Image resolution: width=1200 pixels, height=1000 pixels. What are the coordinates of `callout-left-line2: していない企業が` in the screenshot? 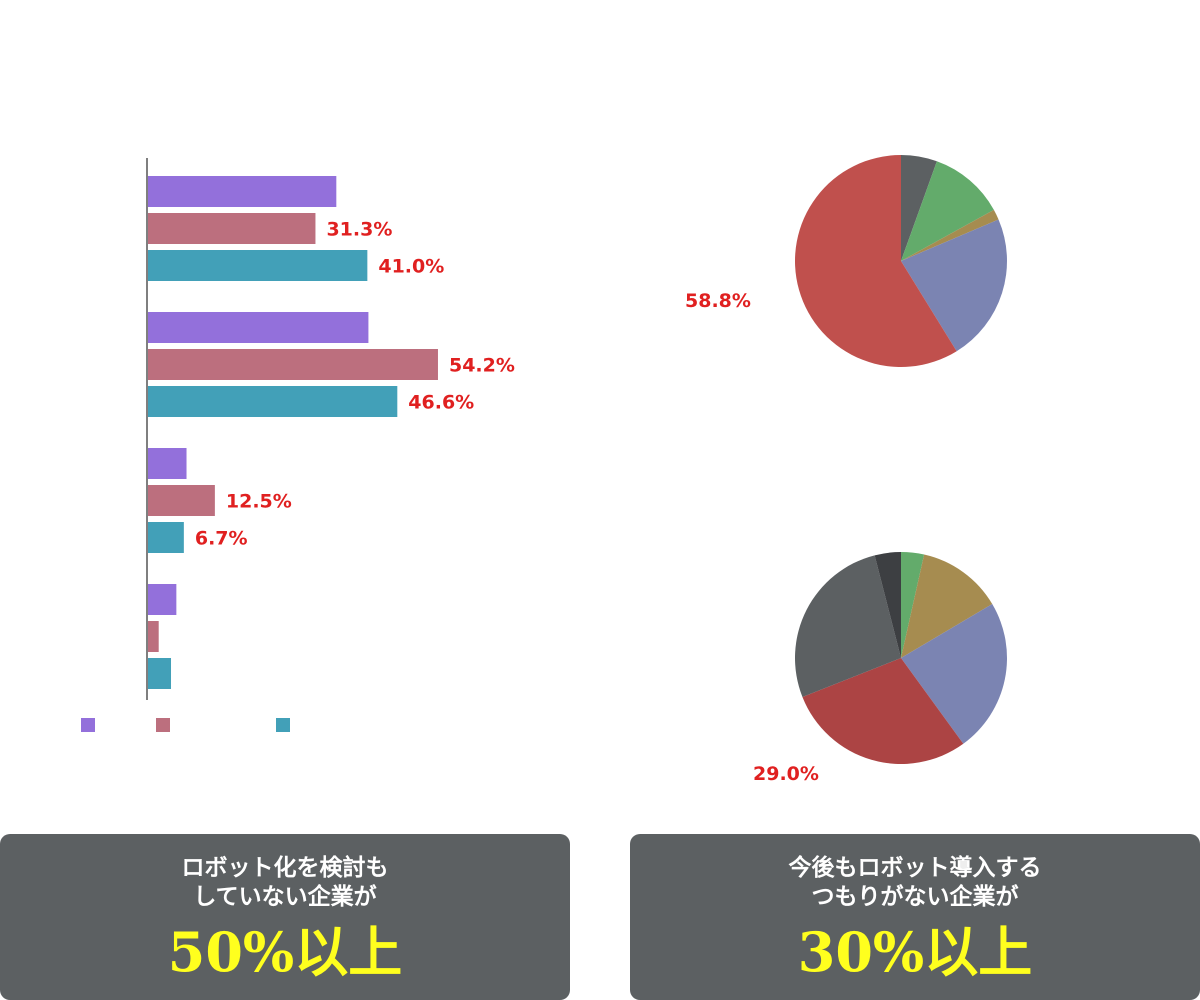 It's located at (285, 897).